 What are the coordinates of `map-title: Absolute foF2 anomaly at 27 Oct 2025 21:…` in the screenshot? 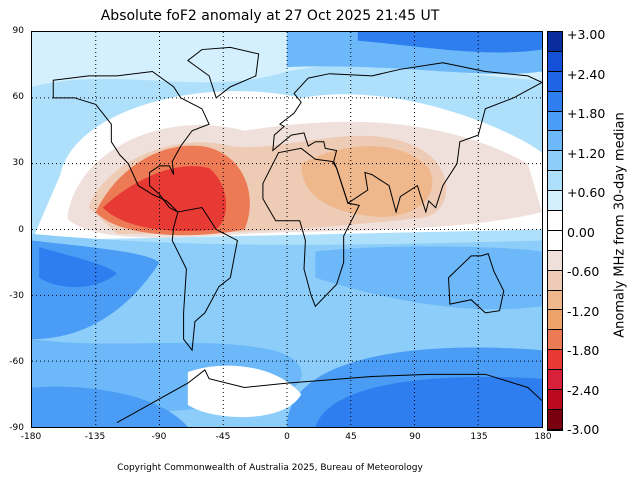 It's located at (270, 16).